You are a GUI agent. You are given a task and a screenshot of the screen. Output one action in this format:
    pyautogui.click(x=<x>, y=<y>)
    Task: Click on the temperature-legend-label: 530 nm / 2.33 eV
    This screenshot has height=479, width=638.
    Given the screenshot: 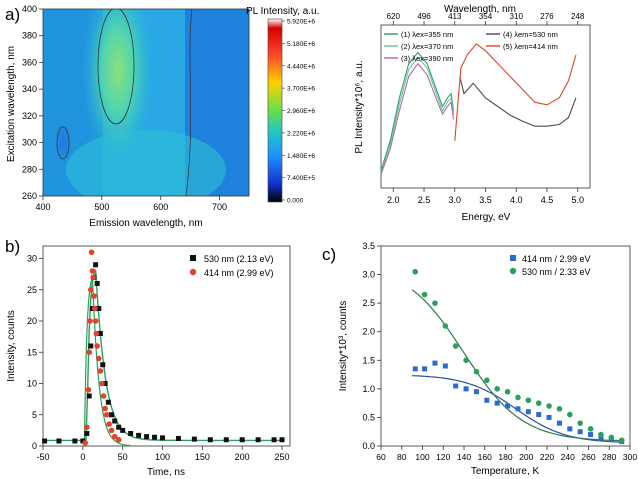 What is the action you would take?
    pyautogui.click(x=556, y=272)
    